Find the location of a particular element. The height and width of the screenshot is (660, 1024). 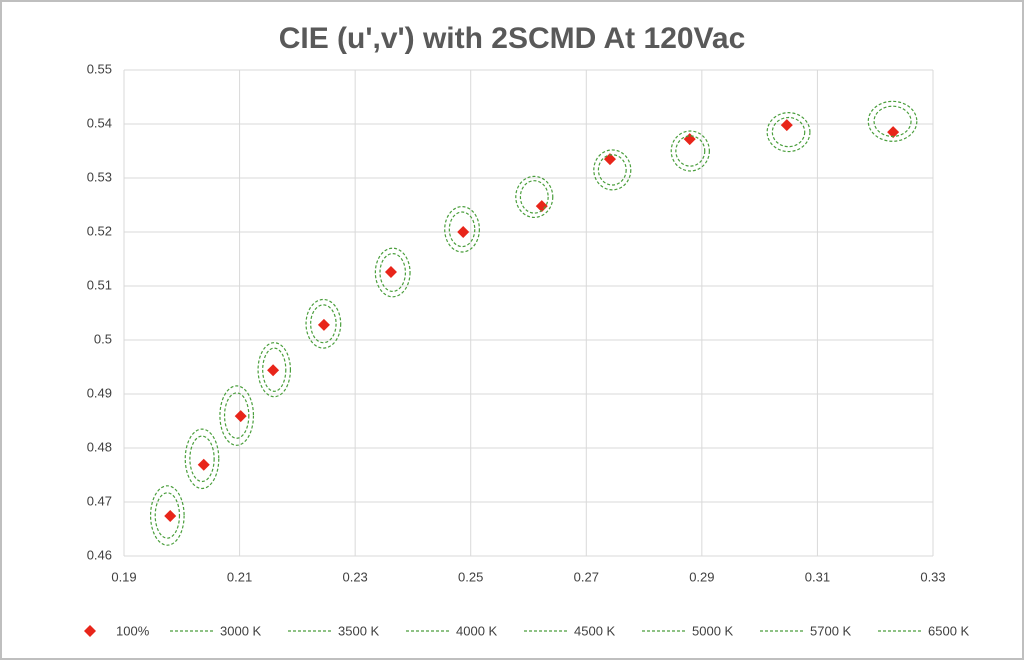

y-tick-label: 0.51 is located at coordinates (99, 284).